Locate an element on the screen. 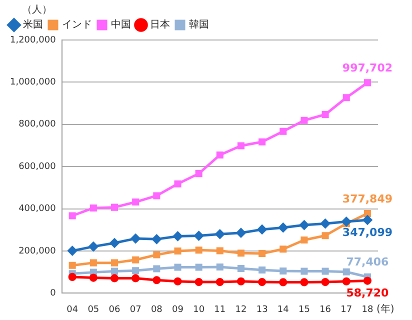 Image resolution: width=412 pixels, height=320 pixels. x-tick-label: 15 is located at coordinates (304, 309).